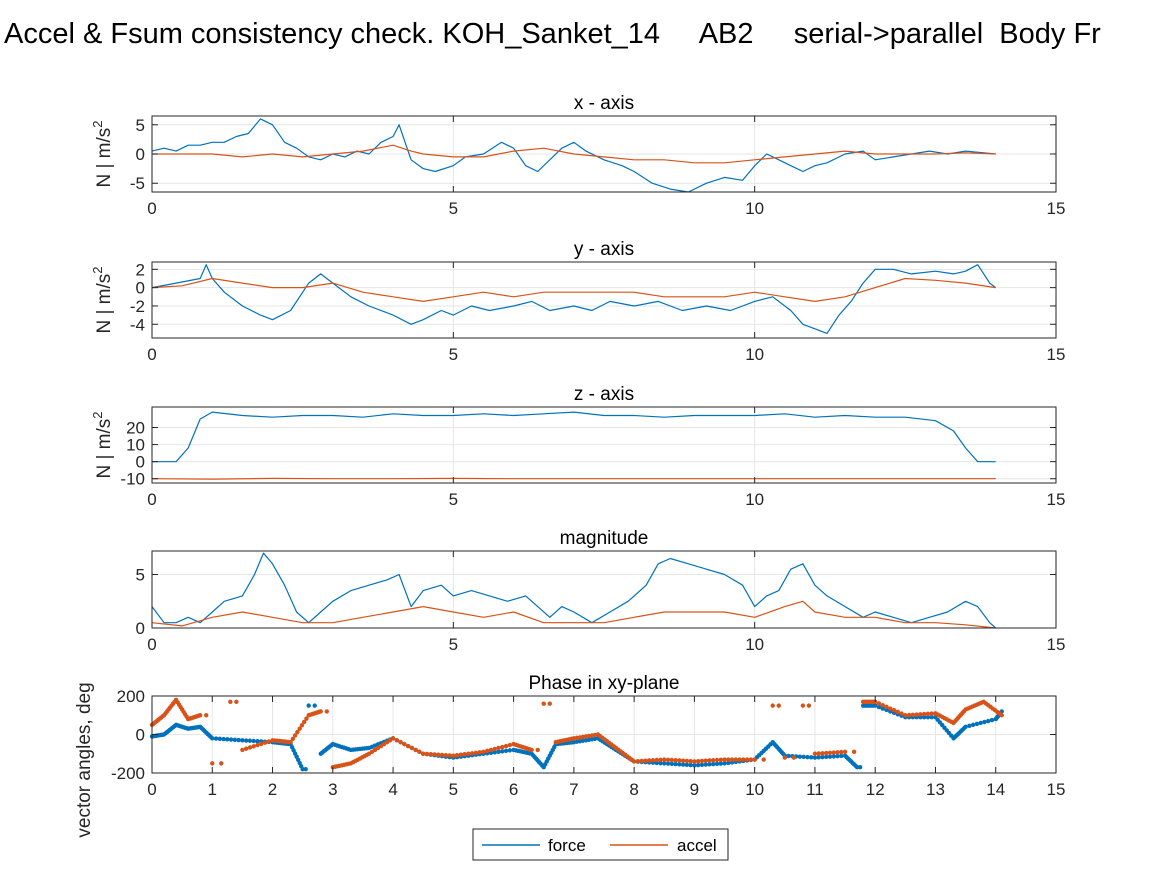 This screenshot has height=875, width=1167. What do you see at coordinates (453, 354) in the screenshot?
I see `x-tick-label: 5` at bounding box center [453, 354].